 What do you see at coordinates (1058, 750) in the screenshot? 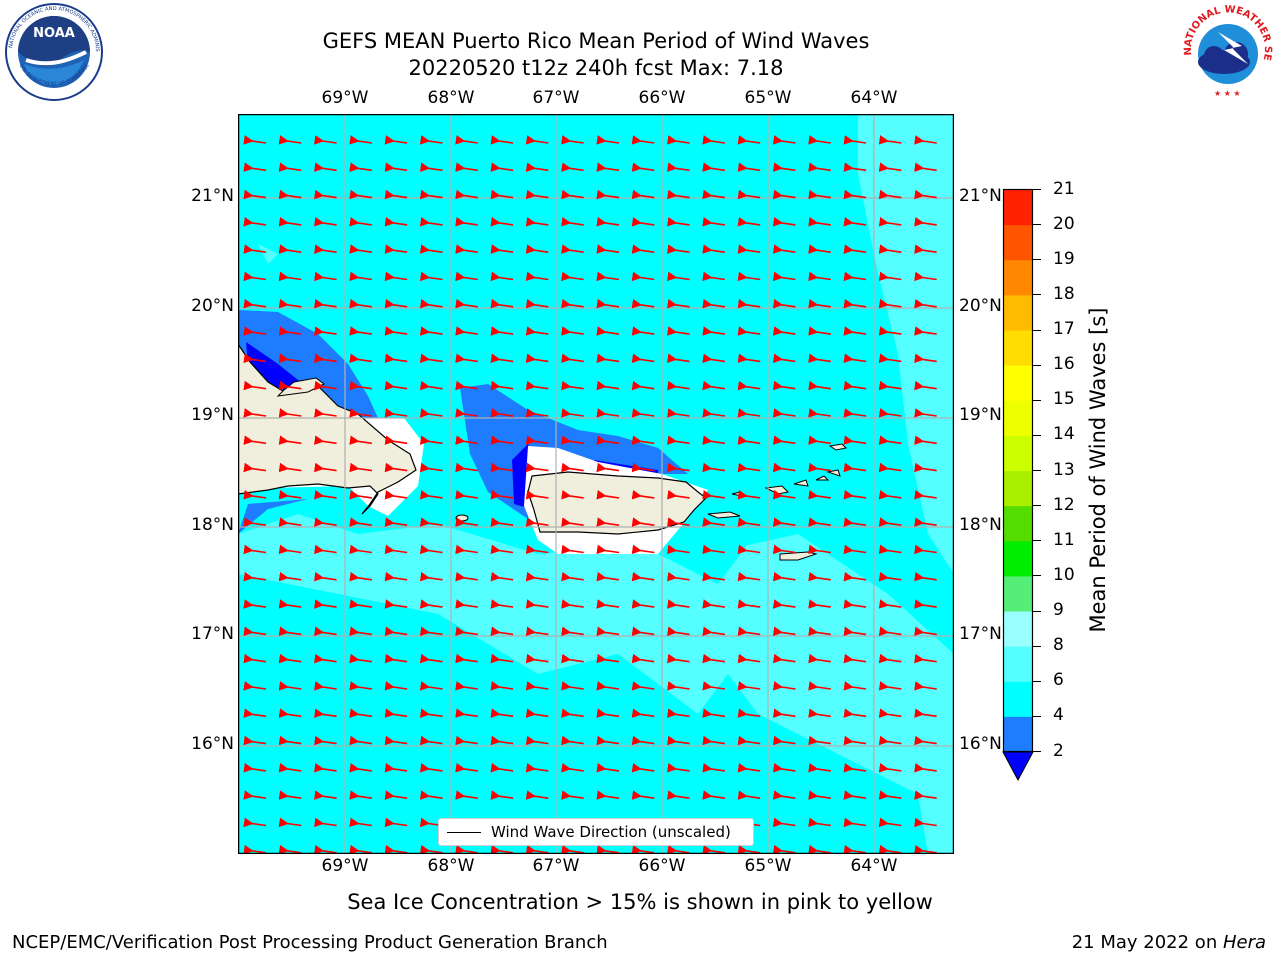
I see `colorbar-tick-label: 2` at bounding box center [1058, 750].